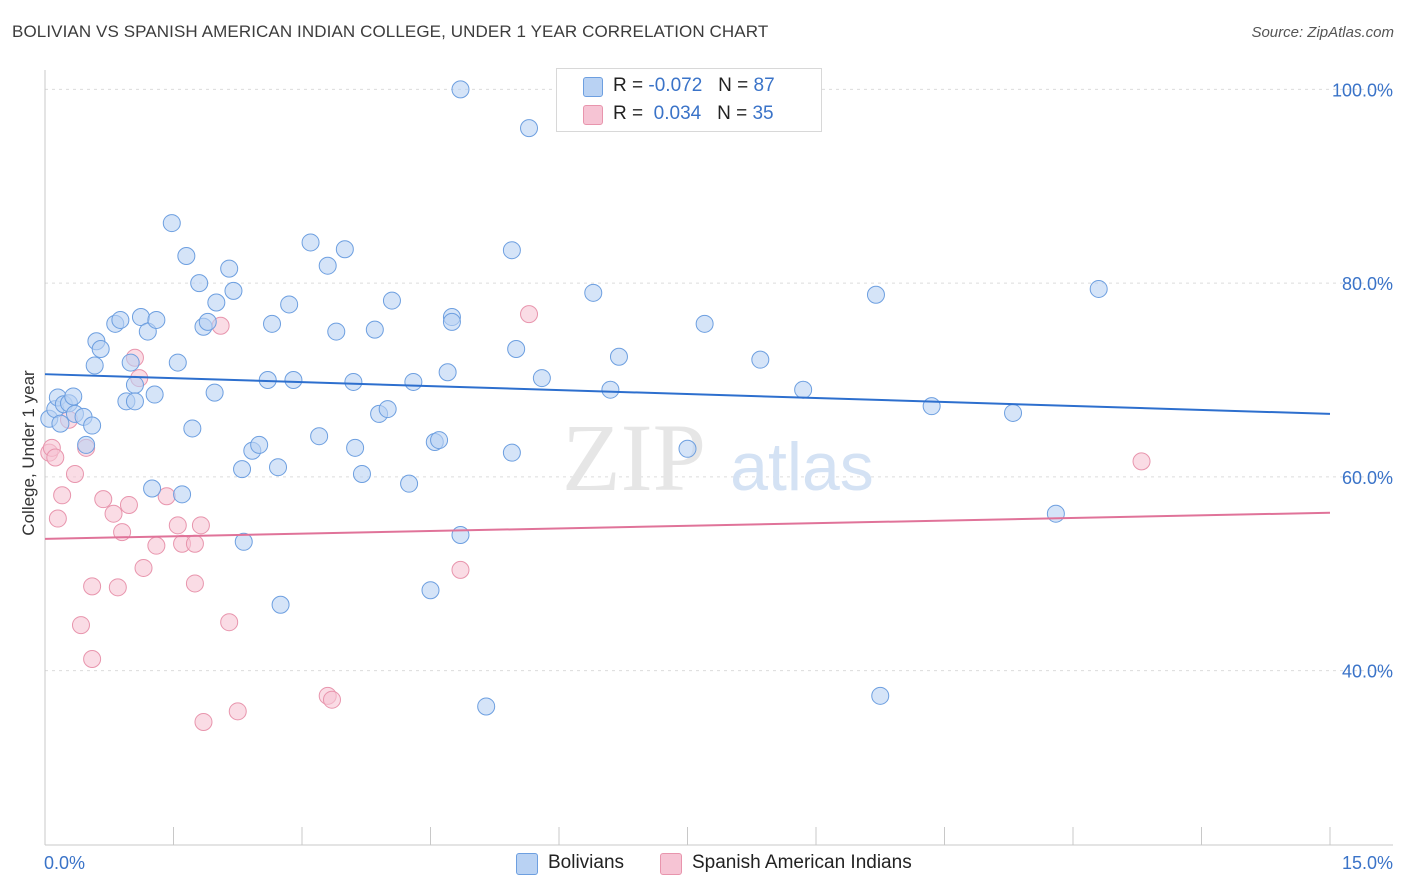  What do you see at coordinates (763, 113) in the screenshot?
I see `legend-n-value: 35` at bounding box center [763, 113].